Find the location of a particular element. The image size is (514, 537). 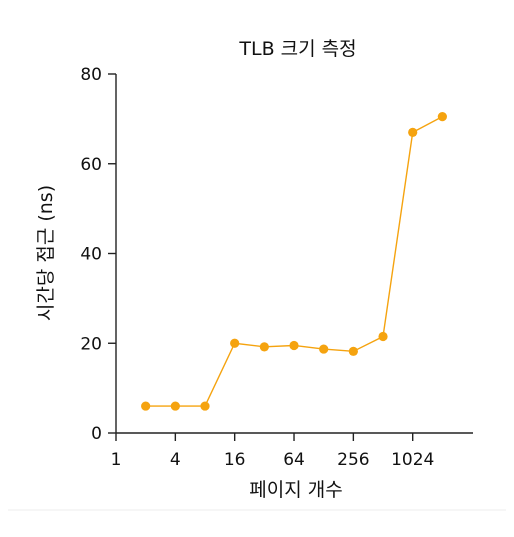

chart-title: TLB 크기 측정 is located at coordinates (297, 49).